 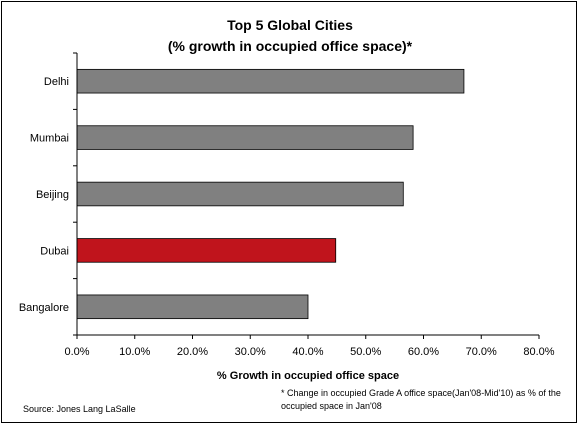 What do you see at coordinates (75, 194) in the screenshot?
I see `y-tick-marks` at bounding box center [75, 194].